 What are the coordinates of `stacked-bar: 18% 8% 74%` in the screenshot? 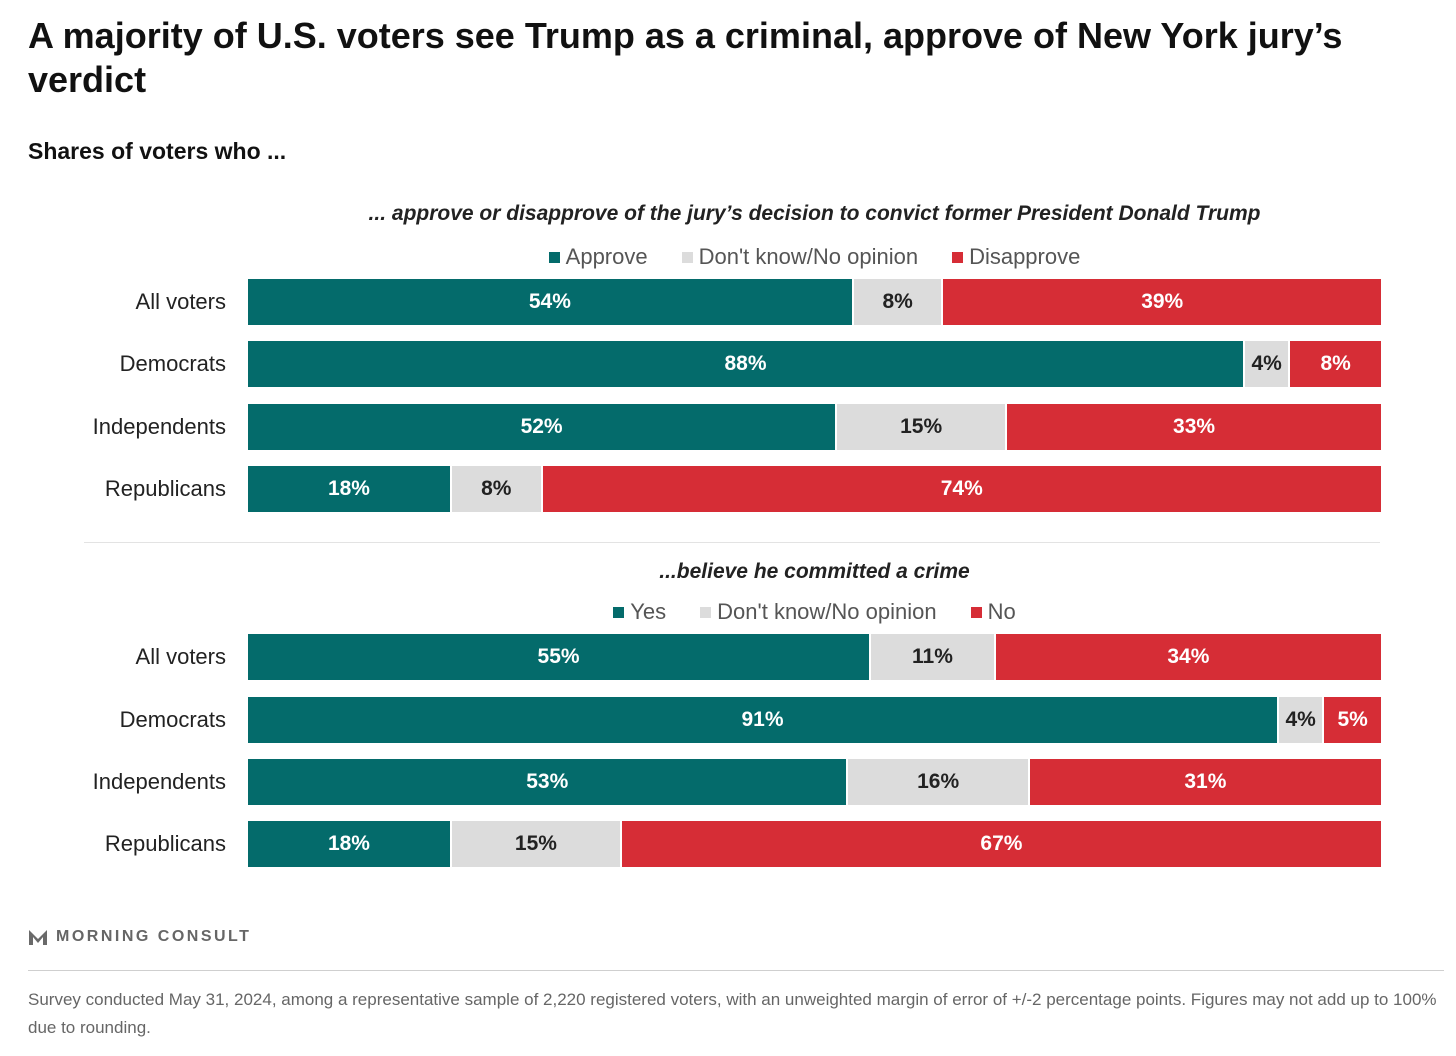 It's located at (814, 489).